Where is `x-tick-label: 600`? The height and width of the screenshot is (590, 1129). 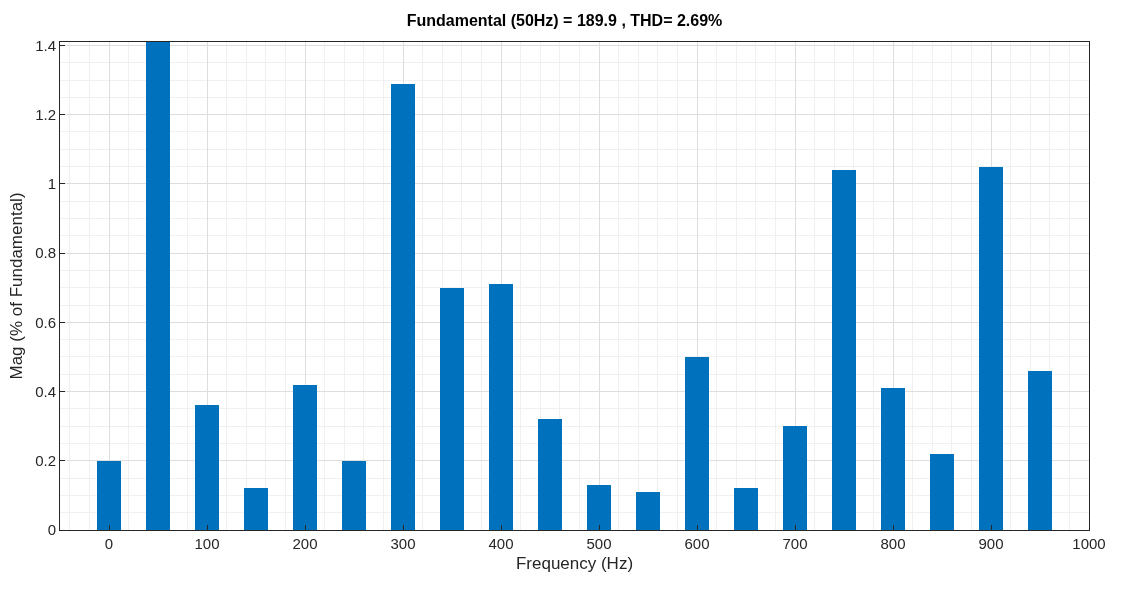
x-tick-label: 600 is located at coordinates (697, 543).